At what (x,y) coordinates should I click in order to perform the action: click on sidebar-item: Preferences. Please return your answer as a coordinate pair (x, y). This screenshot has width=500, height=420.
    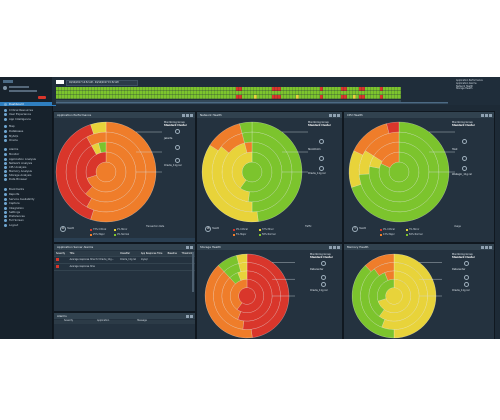
    Looking at the image, I should click on (14, 216).